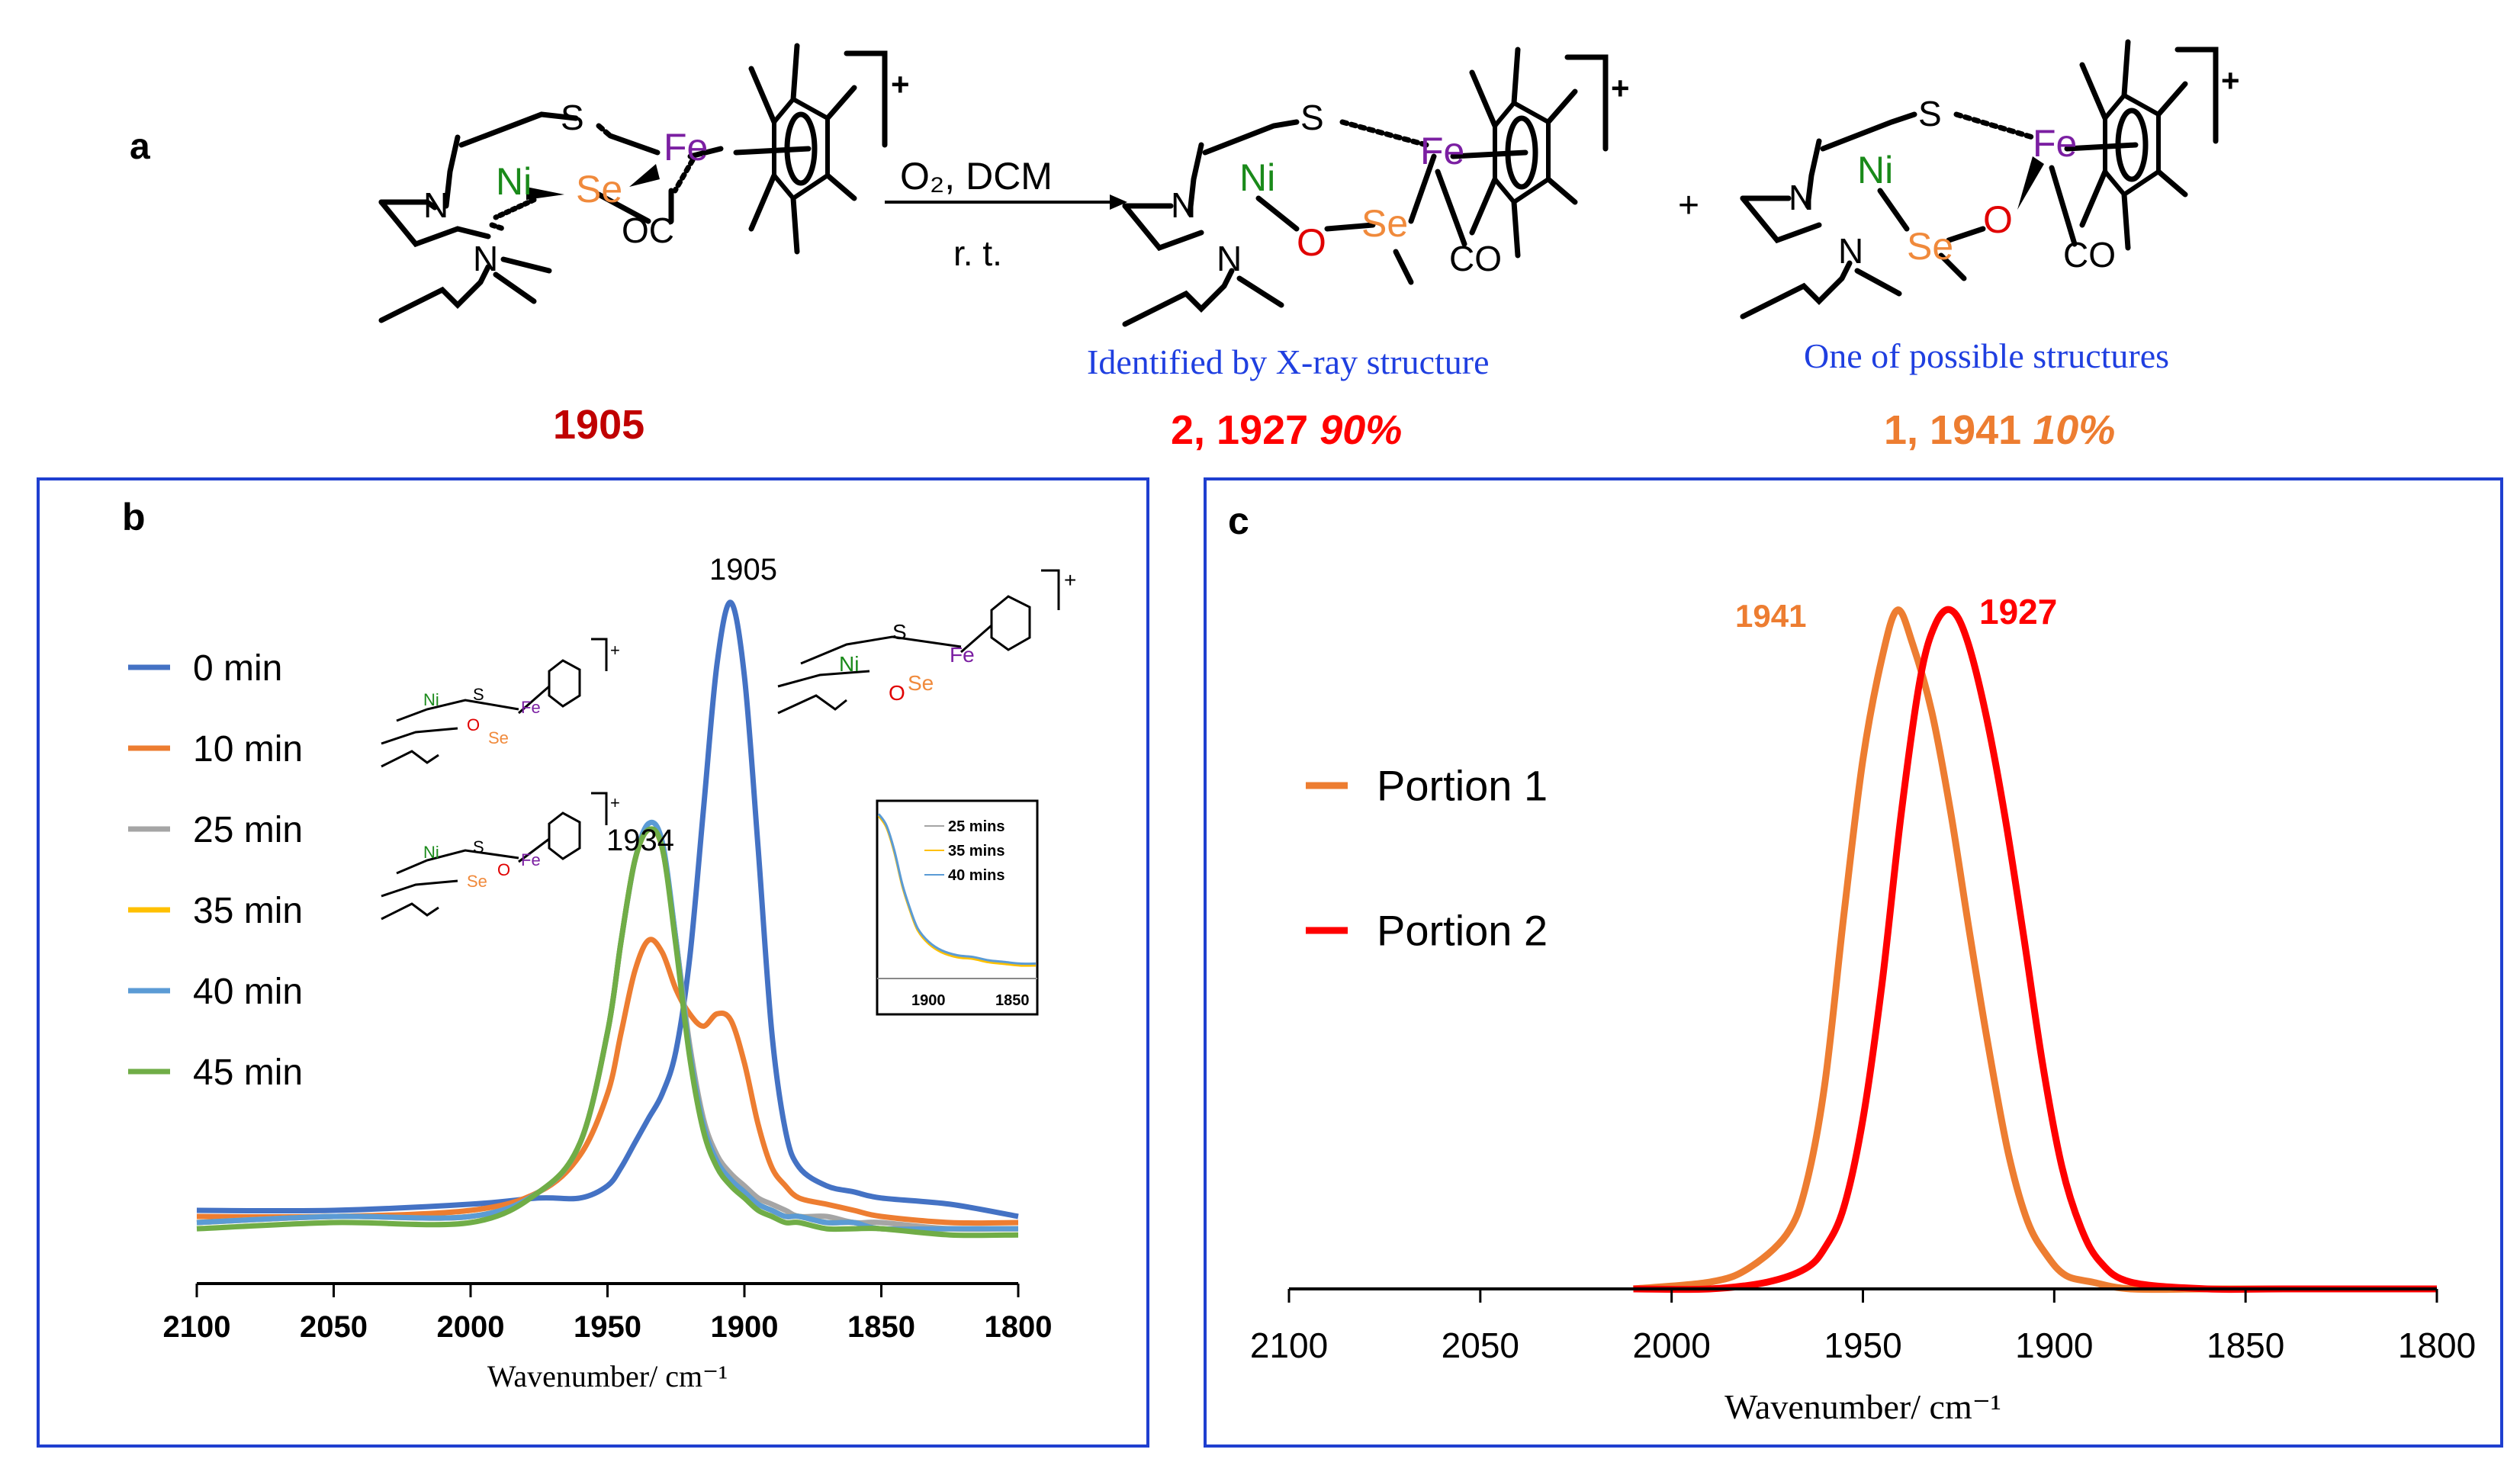 The height and width of the screenshot is (1475, 2520). Describe the element at coordinates (743, 569) in the screenshot. I see `peak-label-1905: 1905` at that location.